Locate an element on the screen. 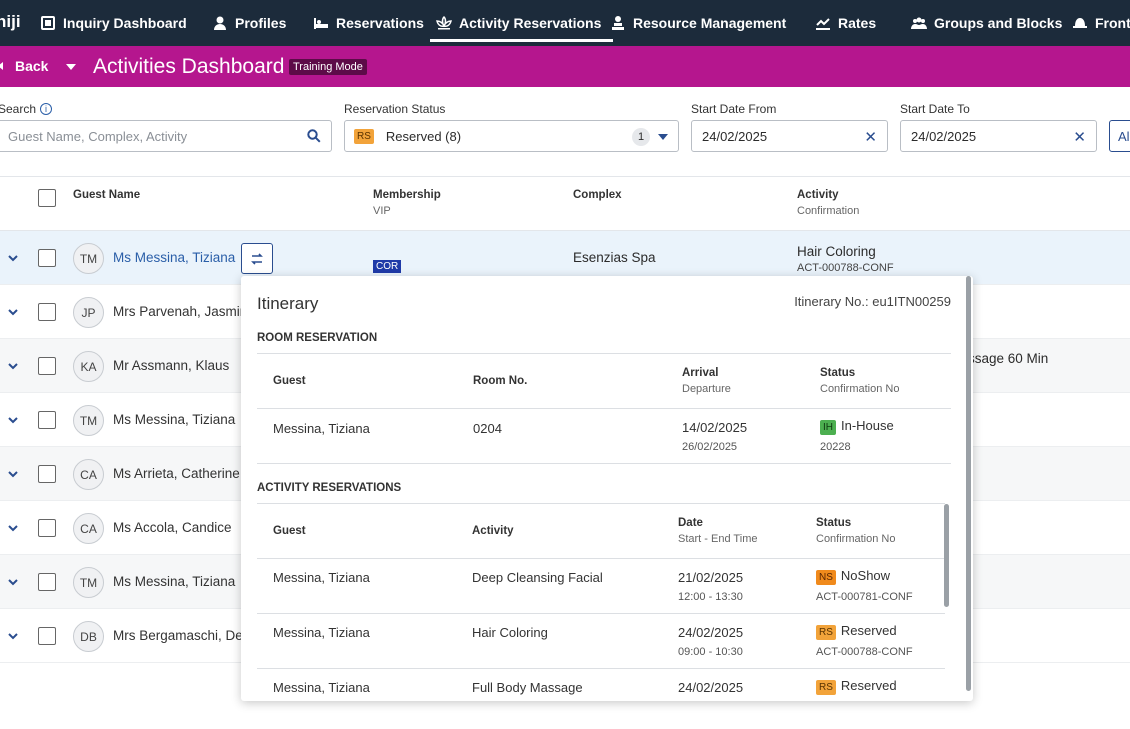 The image size is (1130, 729). reservation-status-select: RS Reserved (8) 1 is located at coordinates (511, 136).